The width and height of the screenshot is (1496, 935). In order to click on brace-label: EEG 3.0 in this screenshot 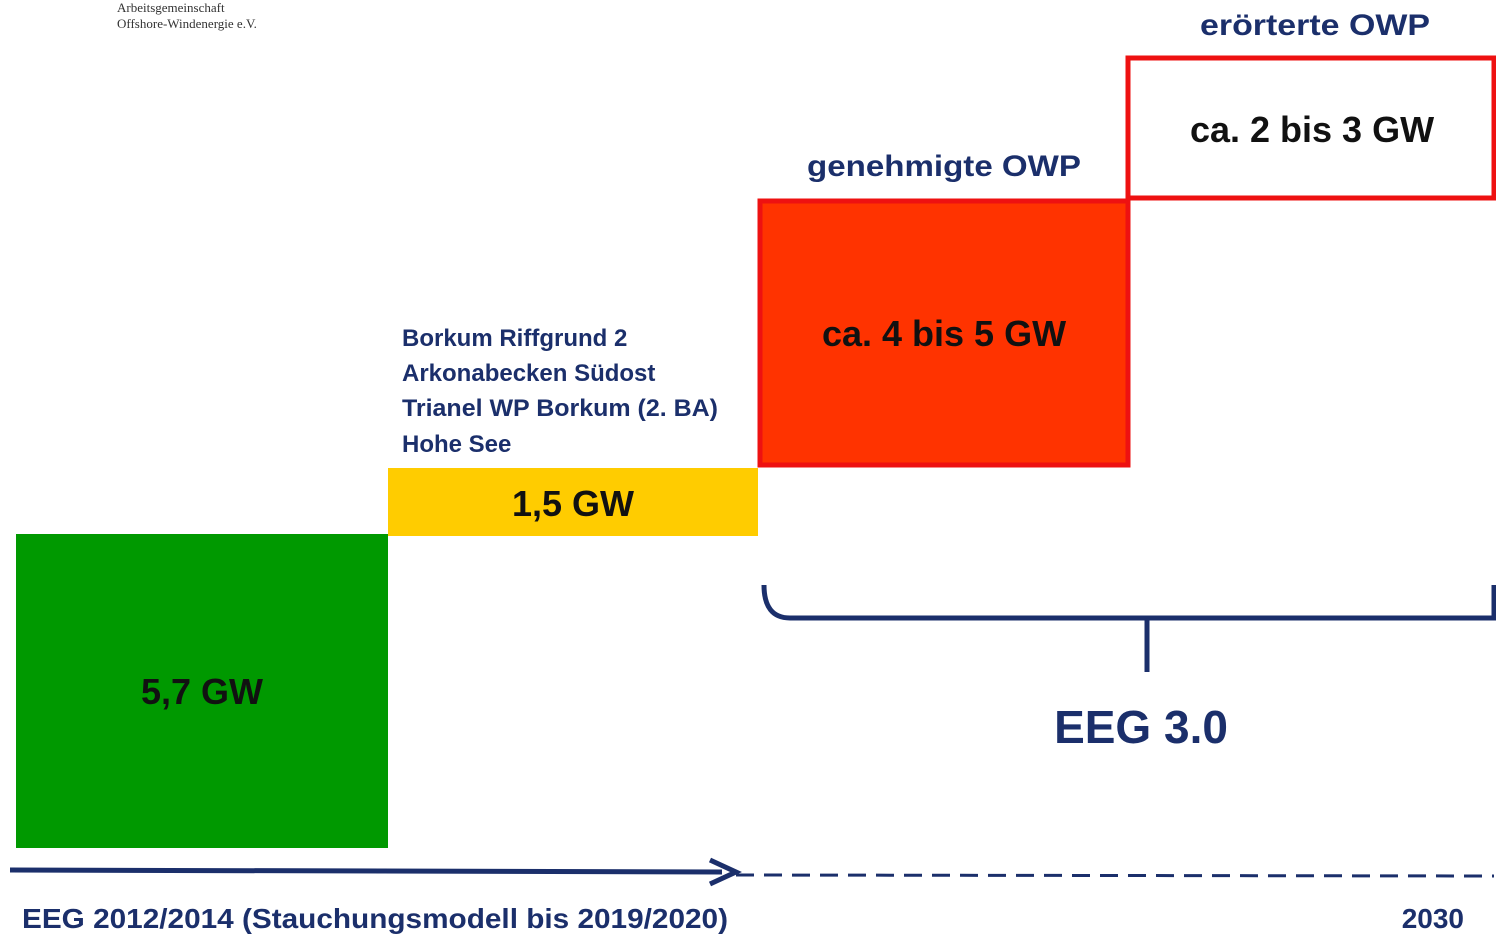, I will do `click(1141, 727)`.